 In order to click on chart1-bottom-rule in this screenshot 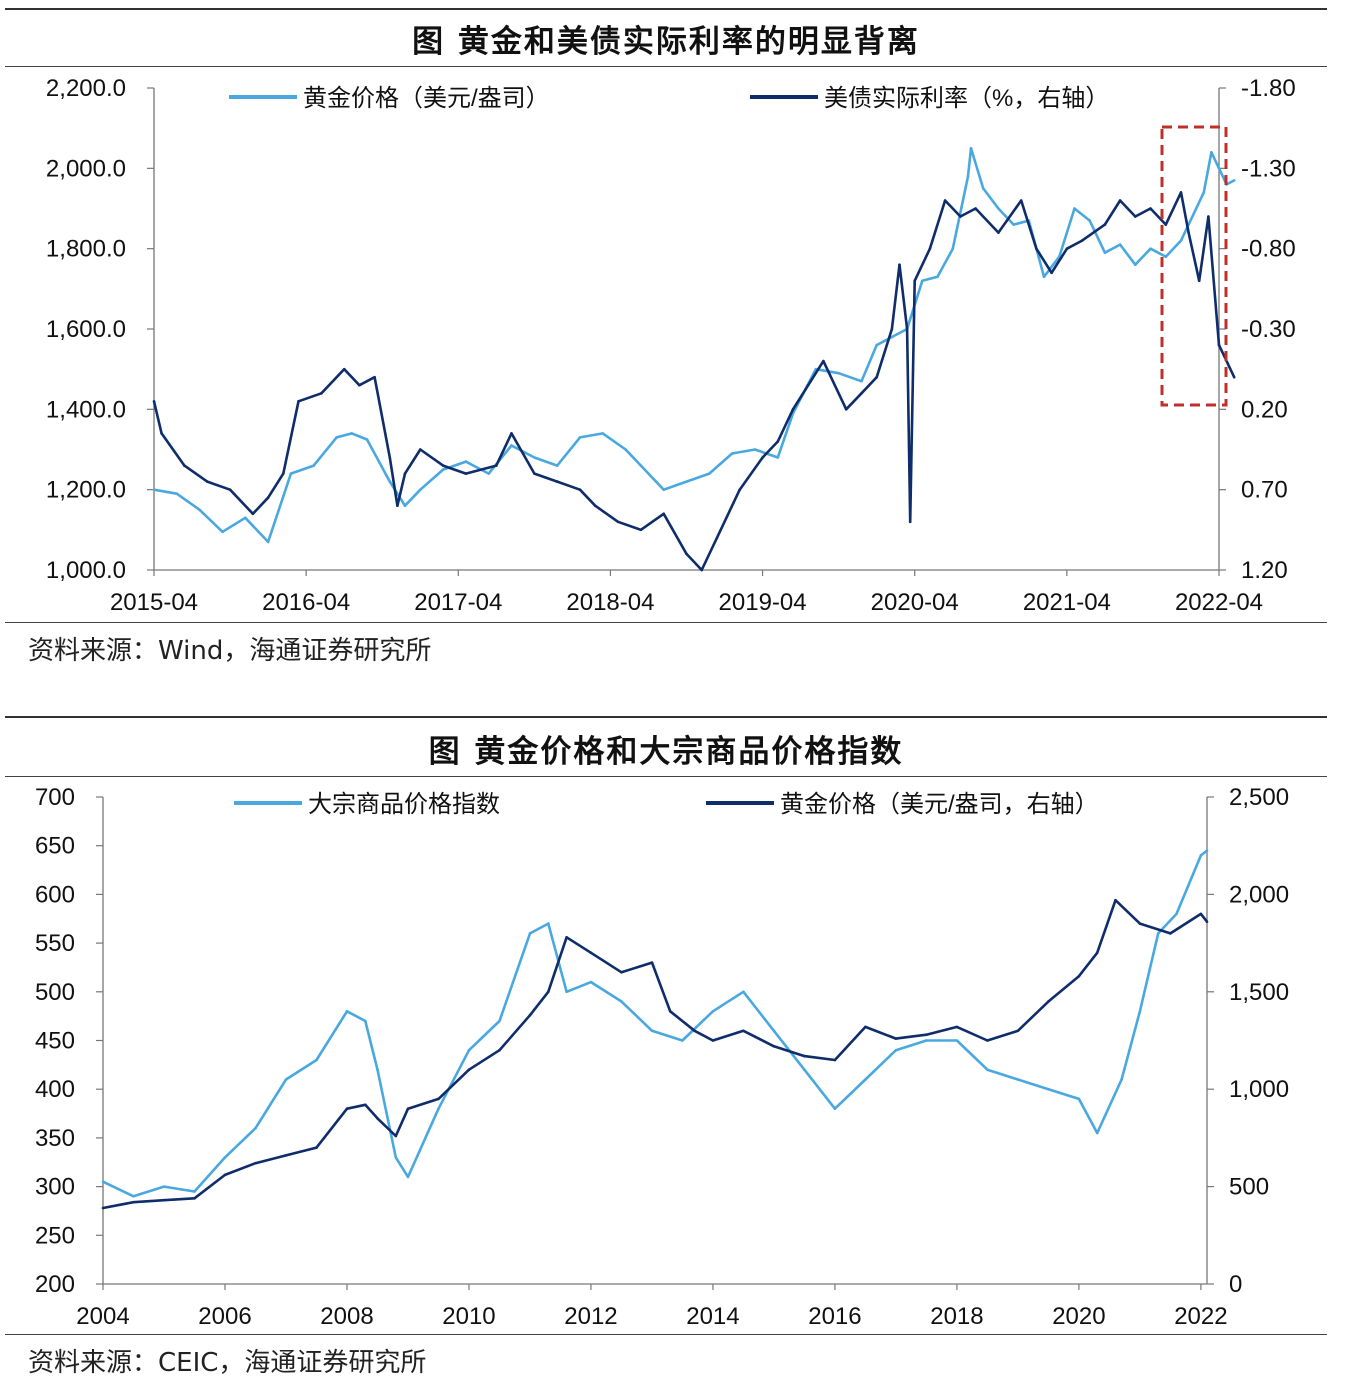, I will do `click(666, 622)`.